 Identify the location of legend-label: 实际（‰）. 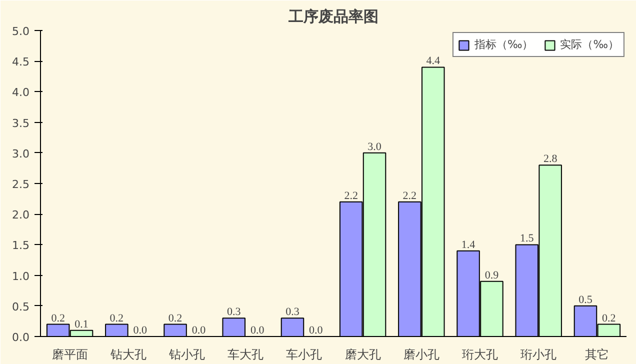
(589, 44).